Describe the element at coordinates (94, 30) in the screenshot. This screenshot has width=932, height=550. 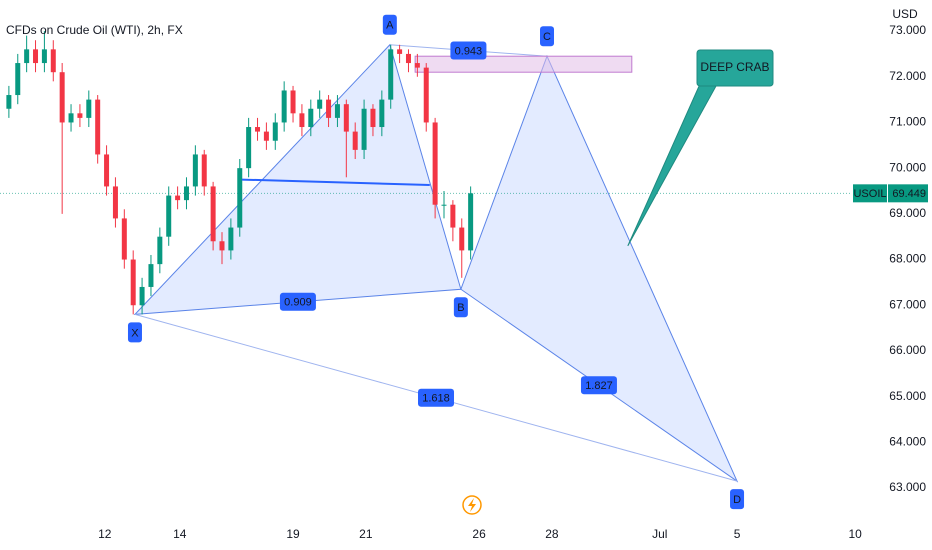
I see `chart-title: CFDs on Crude Oil (WTI), 2h, FX` at that location.